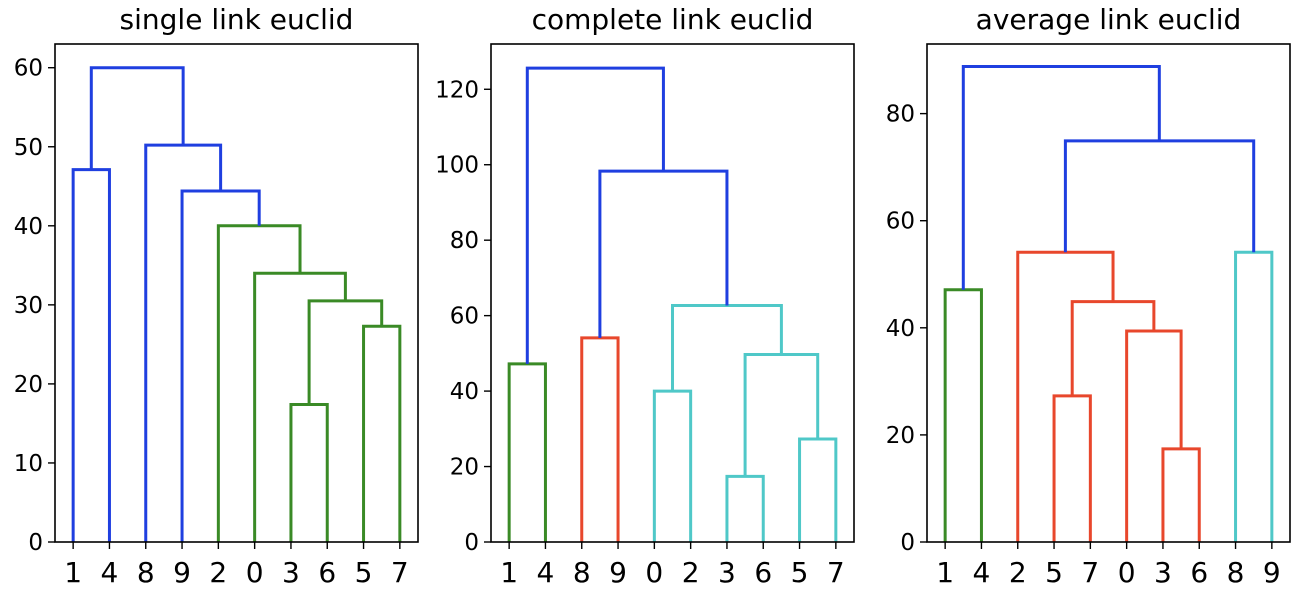 The height and width of the screenshot is (592, 1300). I want to click on y-tick-label: 30, so click(28, 306).